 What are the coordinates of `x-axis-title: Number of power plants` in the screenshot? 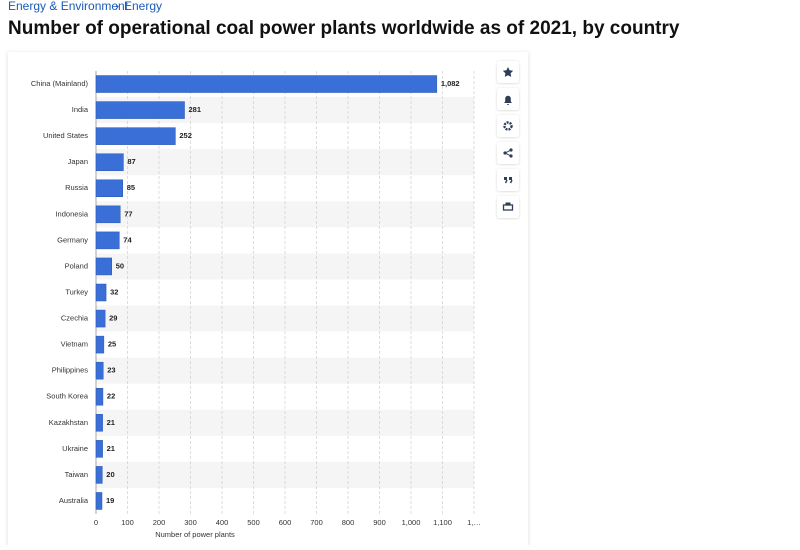 It's located at (195, 534).